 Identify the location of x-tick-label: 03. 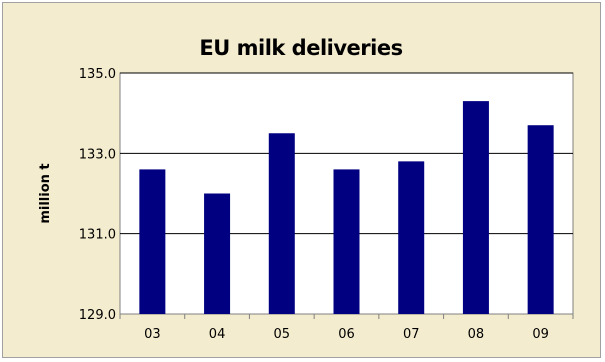
(152, 334).